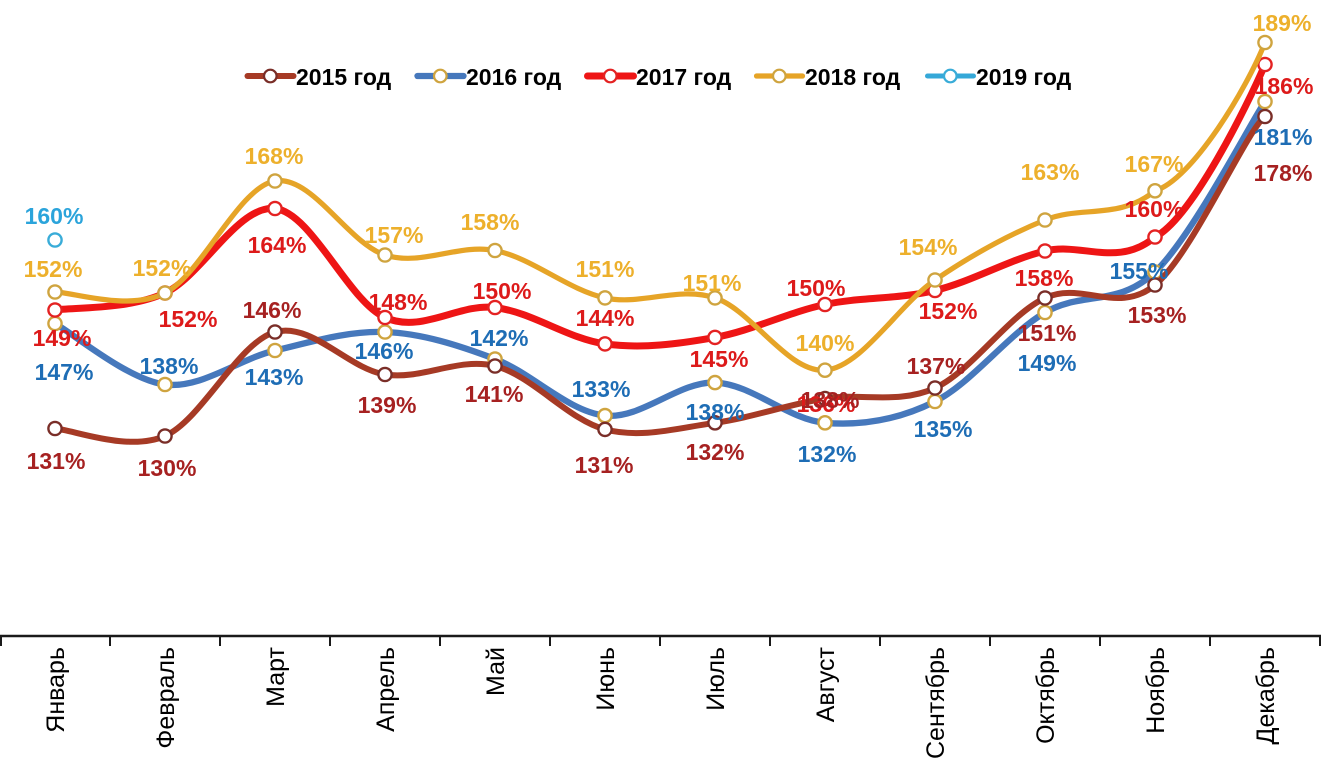 Image resolution: width=1321 pixels, height=772 pixels. I want to click on svg-text: 141%, so click(494, 394).